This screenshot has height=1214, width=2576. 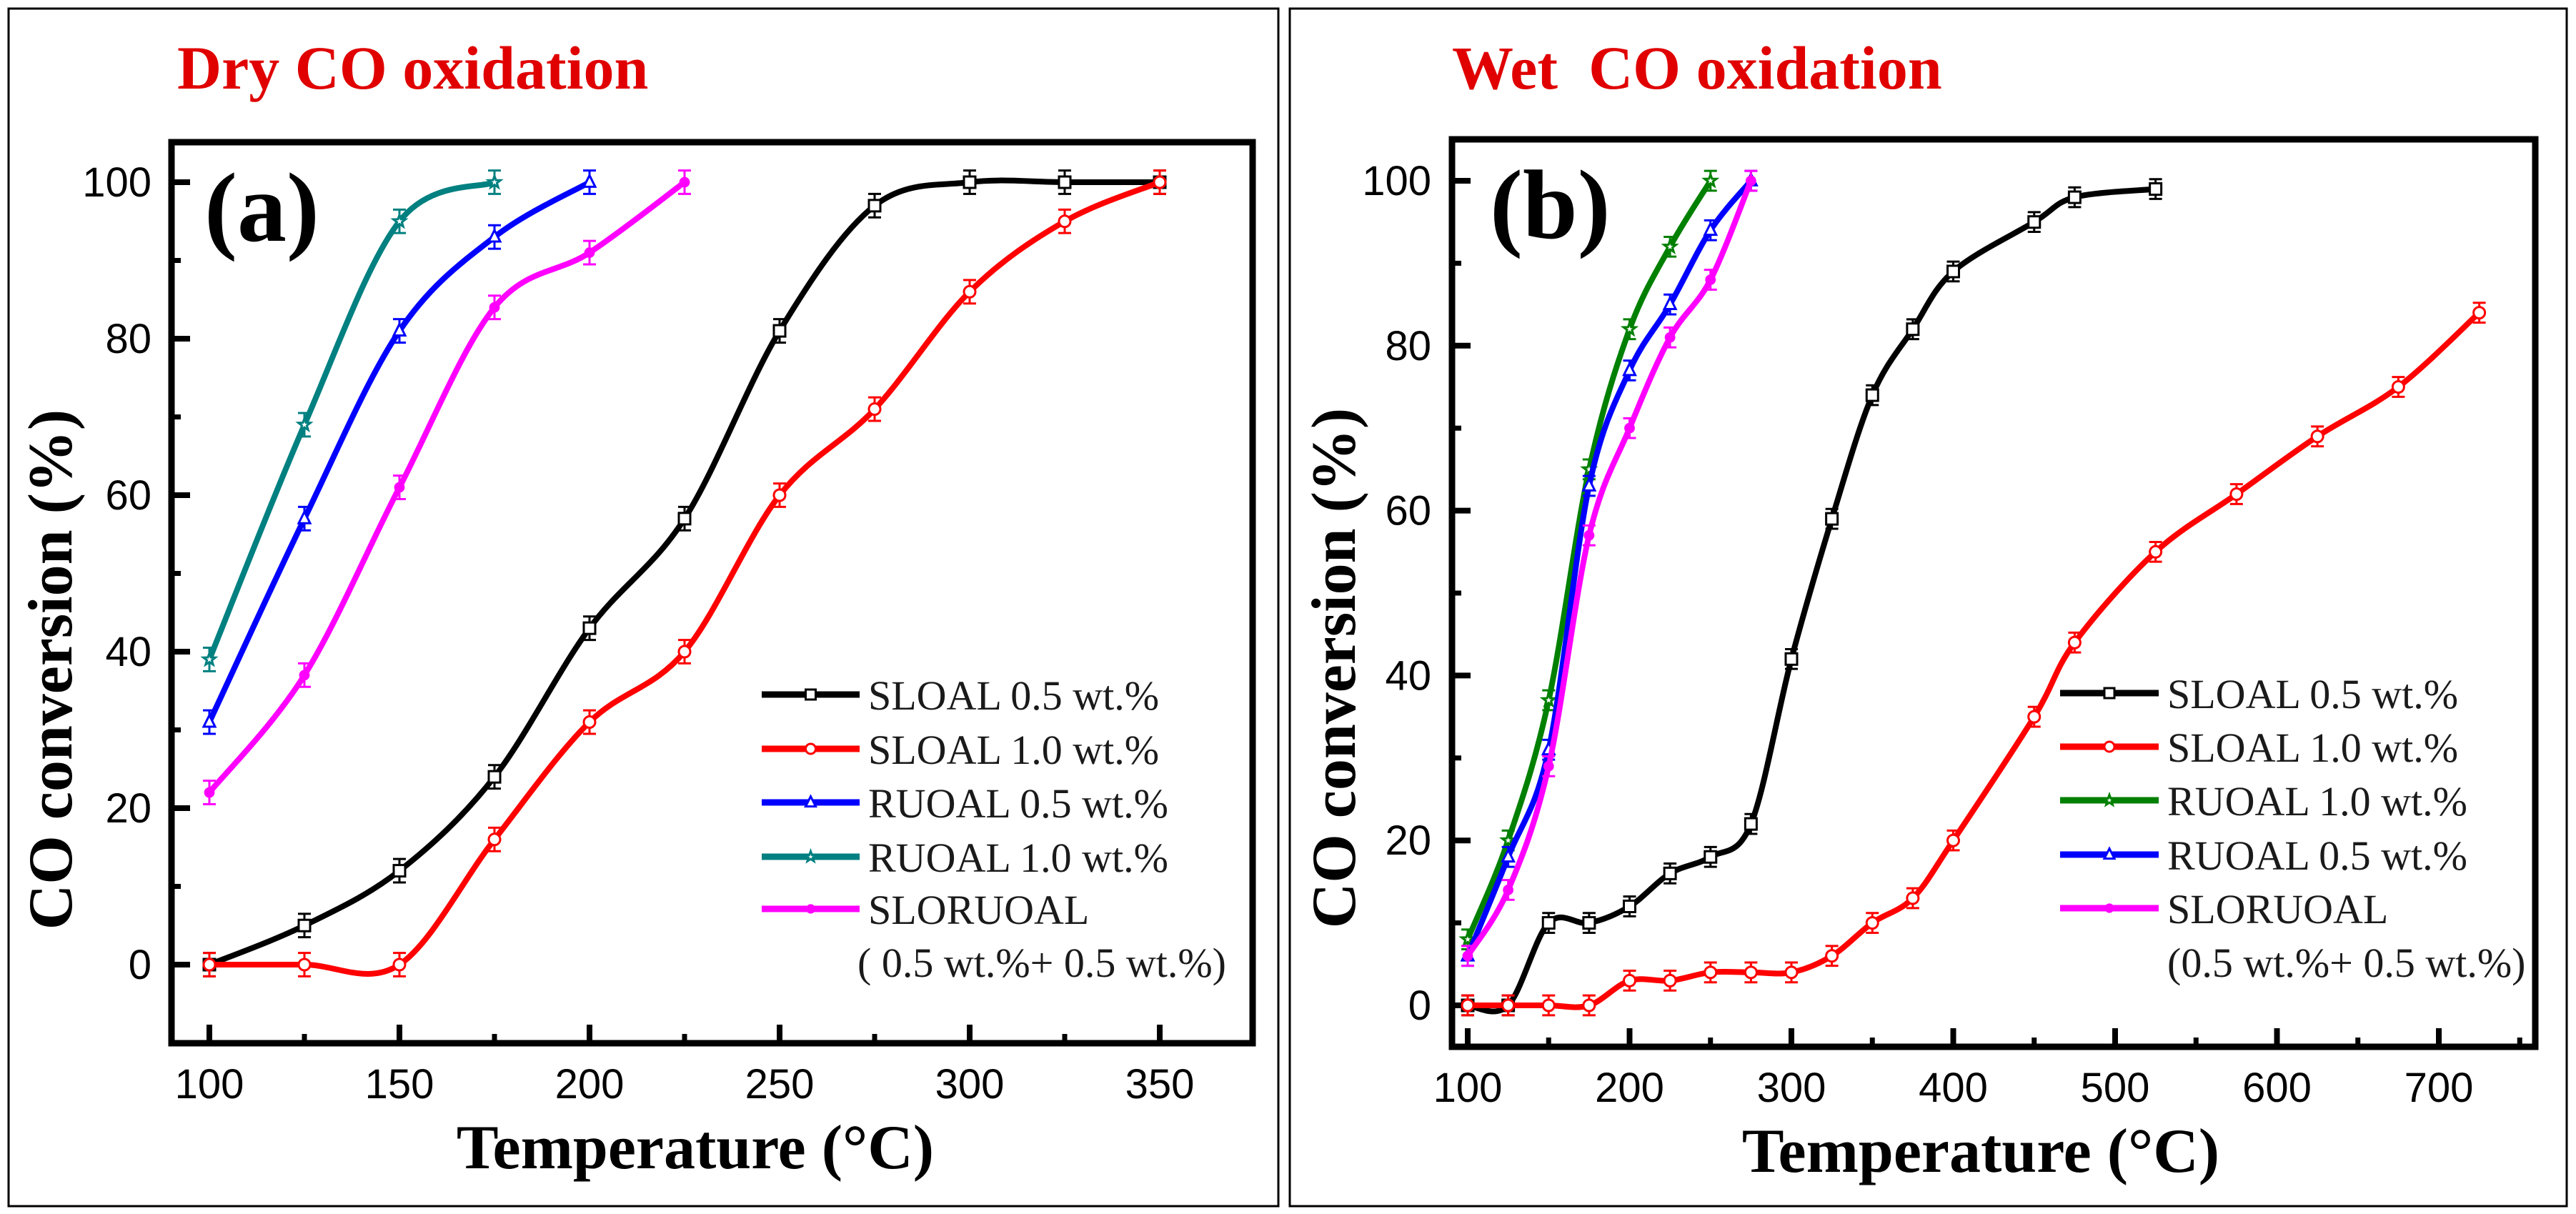 I want to click on x-tick-label: 400, so click(x=1953, y=1088).